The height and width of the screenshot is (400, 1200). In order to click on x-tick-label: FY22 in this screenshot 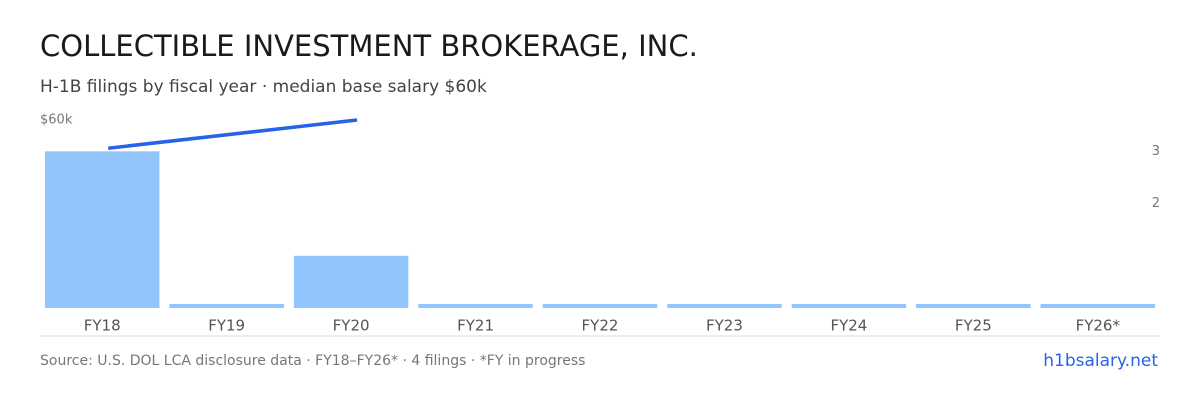, I will do `click(600, 326)`.